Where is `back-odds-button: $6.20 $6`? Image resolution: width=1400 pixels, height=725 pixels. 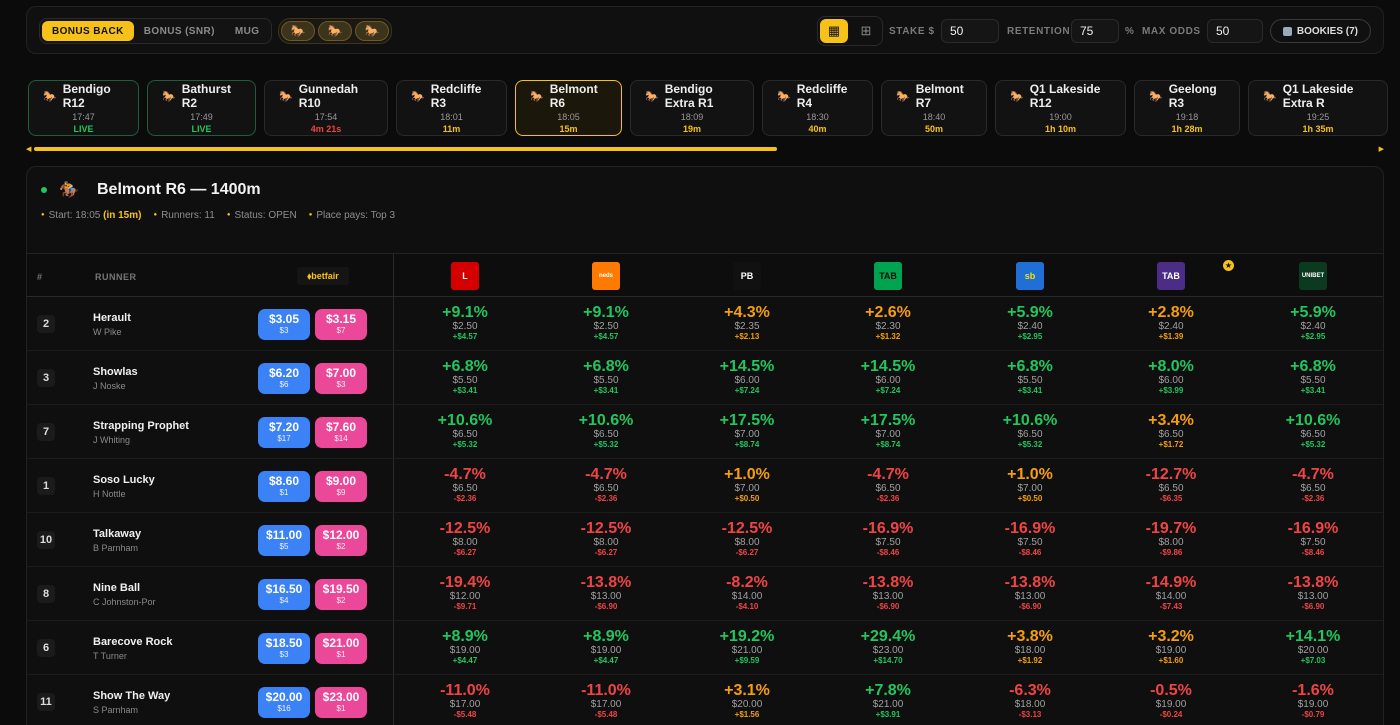
back-odds-button: $6.20 $6 is located at coordinates (284, 378).